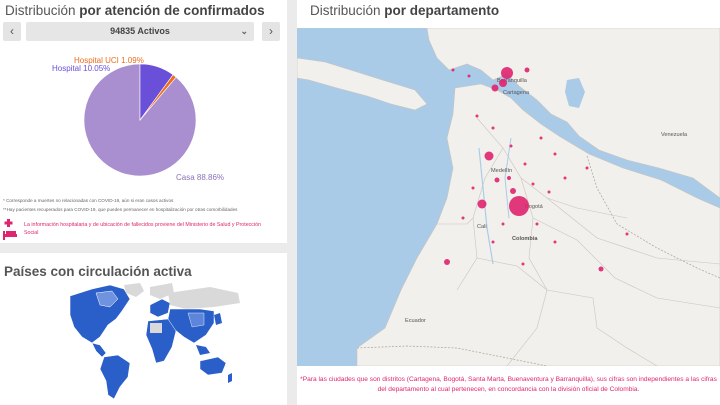  What do you see at coordinates (525, 239) in the screenshot?
I see `label-colombia: Colombia` at bounding box center [525, 239].